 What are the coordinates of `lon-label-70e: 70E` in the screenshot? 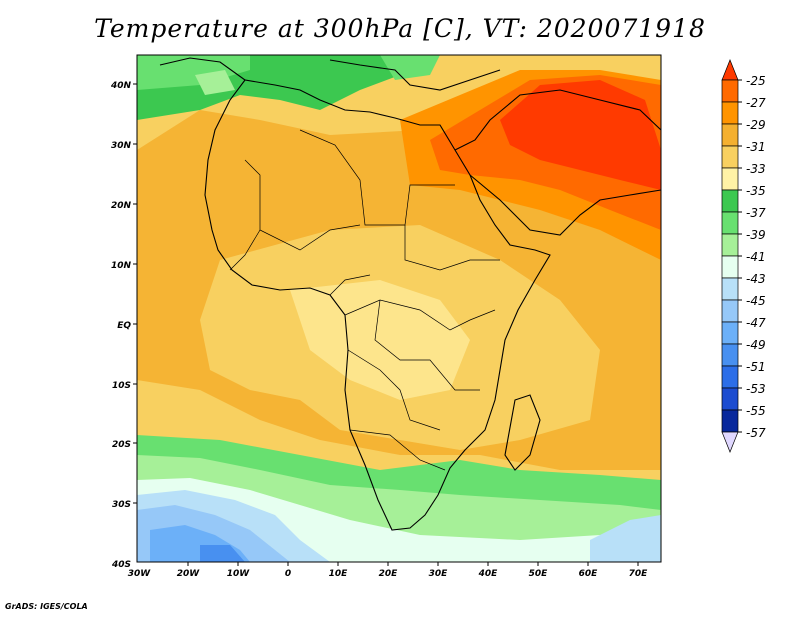 It's located at (639, 574).